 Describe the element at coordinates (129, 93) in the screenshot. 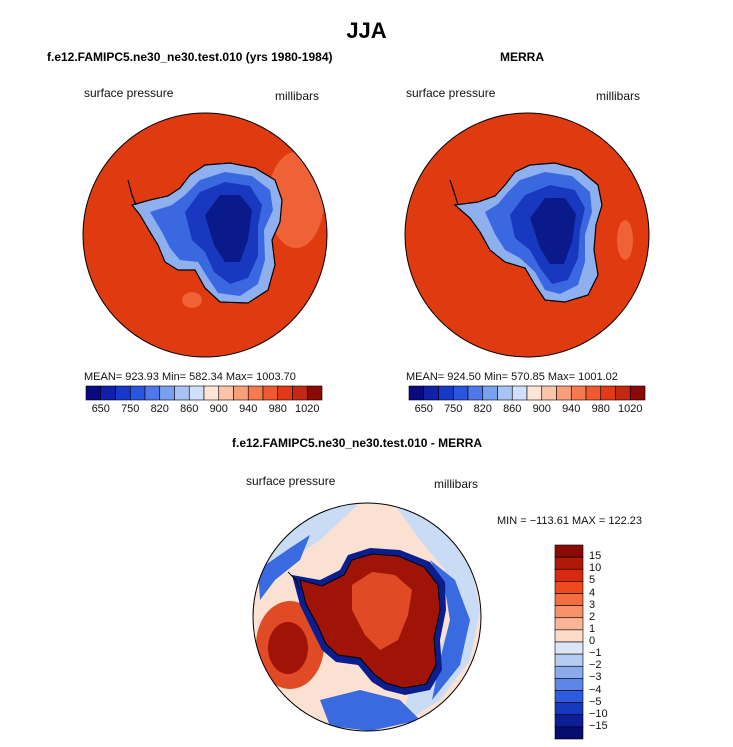

I see `panel-1-variable: surface pressure` at that location.